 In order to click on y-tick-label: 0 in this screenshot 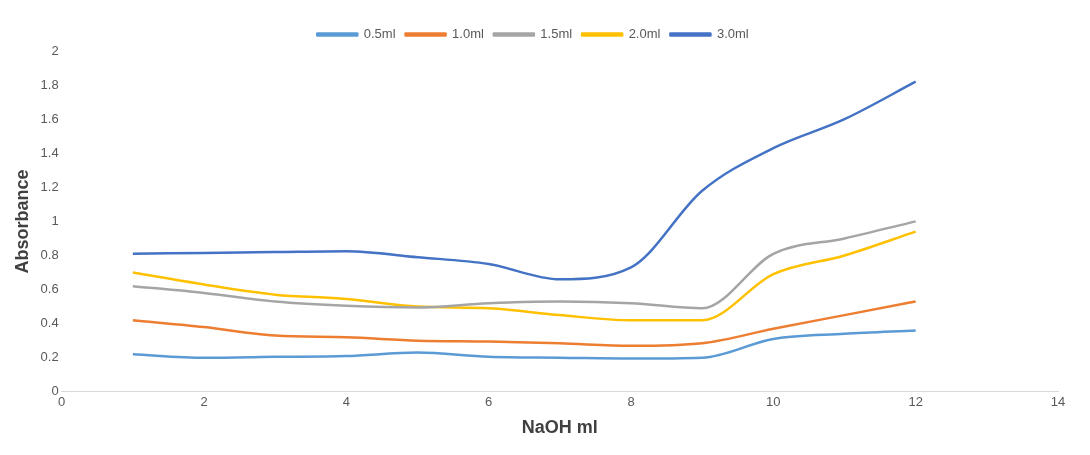, I will do `click(55, 391)`.